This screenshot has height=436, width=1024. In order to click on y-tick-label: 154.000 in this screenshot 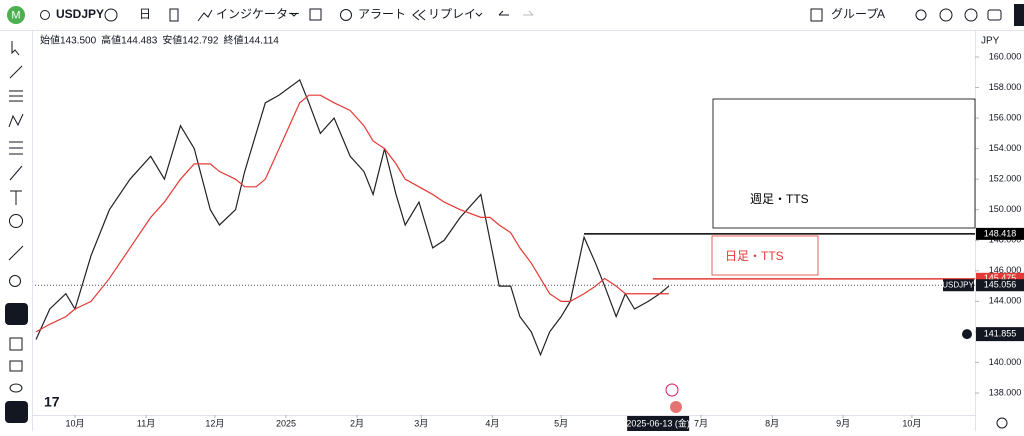, I will do `click(1005, 148)`.